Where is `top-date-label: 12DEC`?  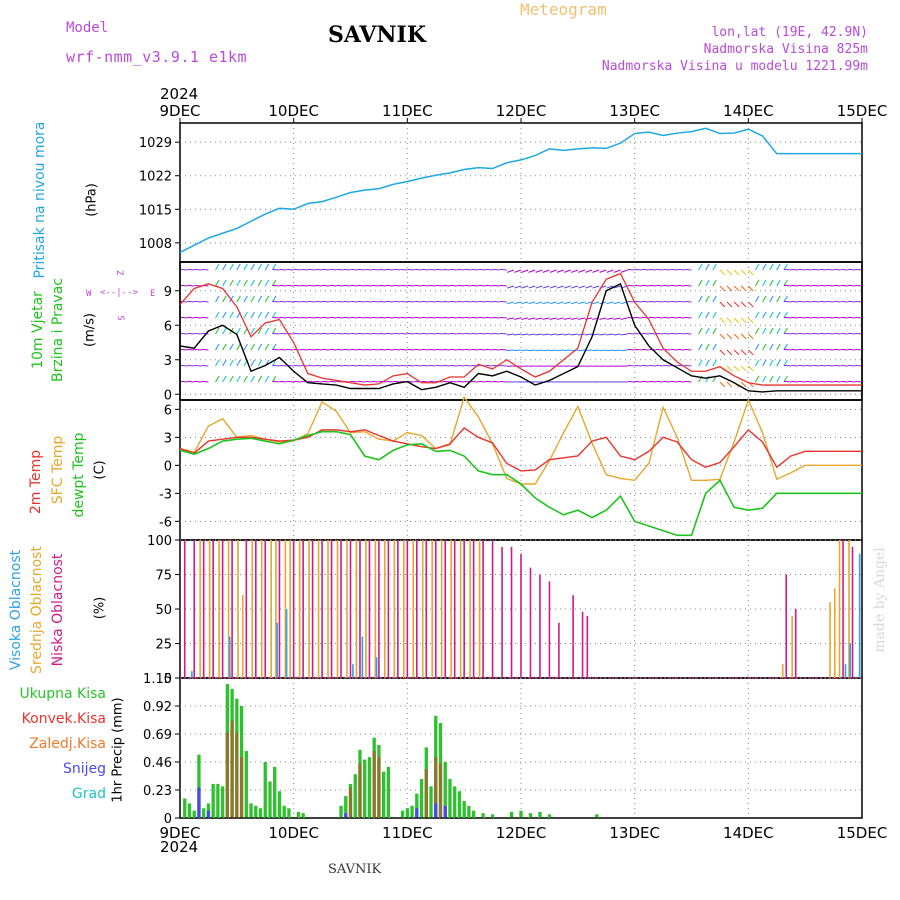
top-date-label: 12DEC is located at coordinates (521, 111).